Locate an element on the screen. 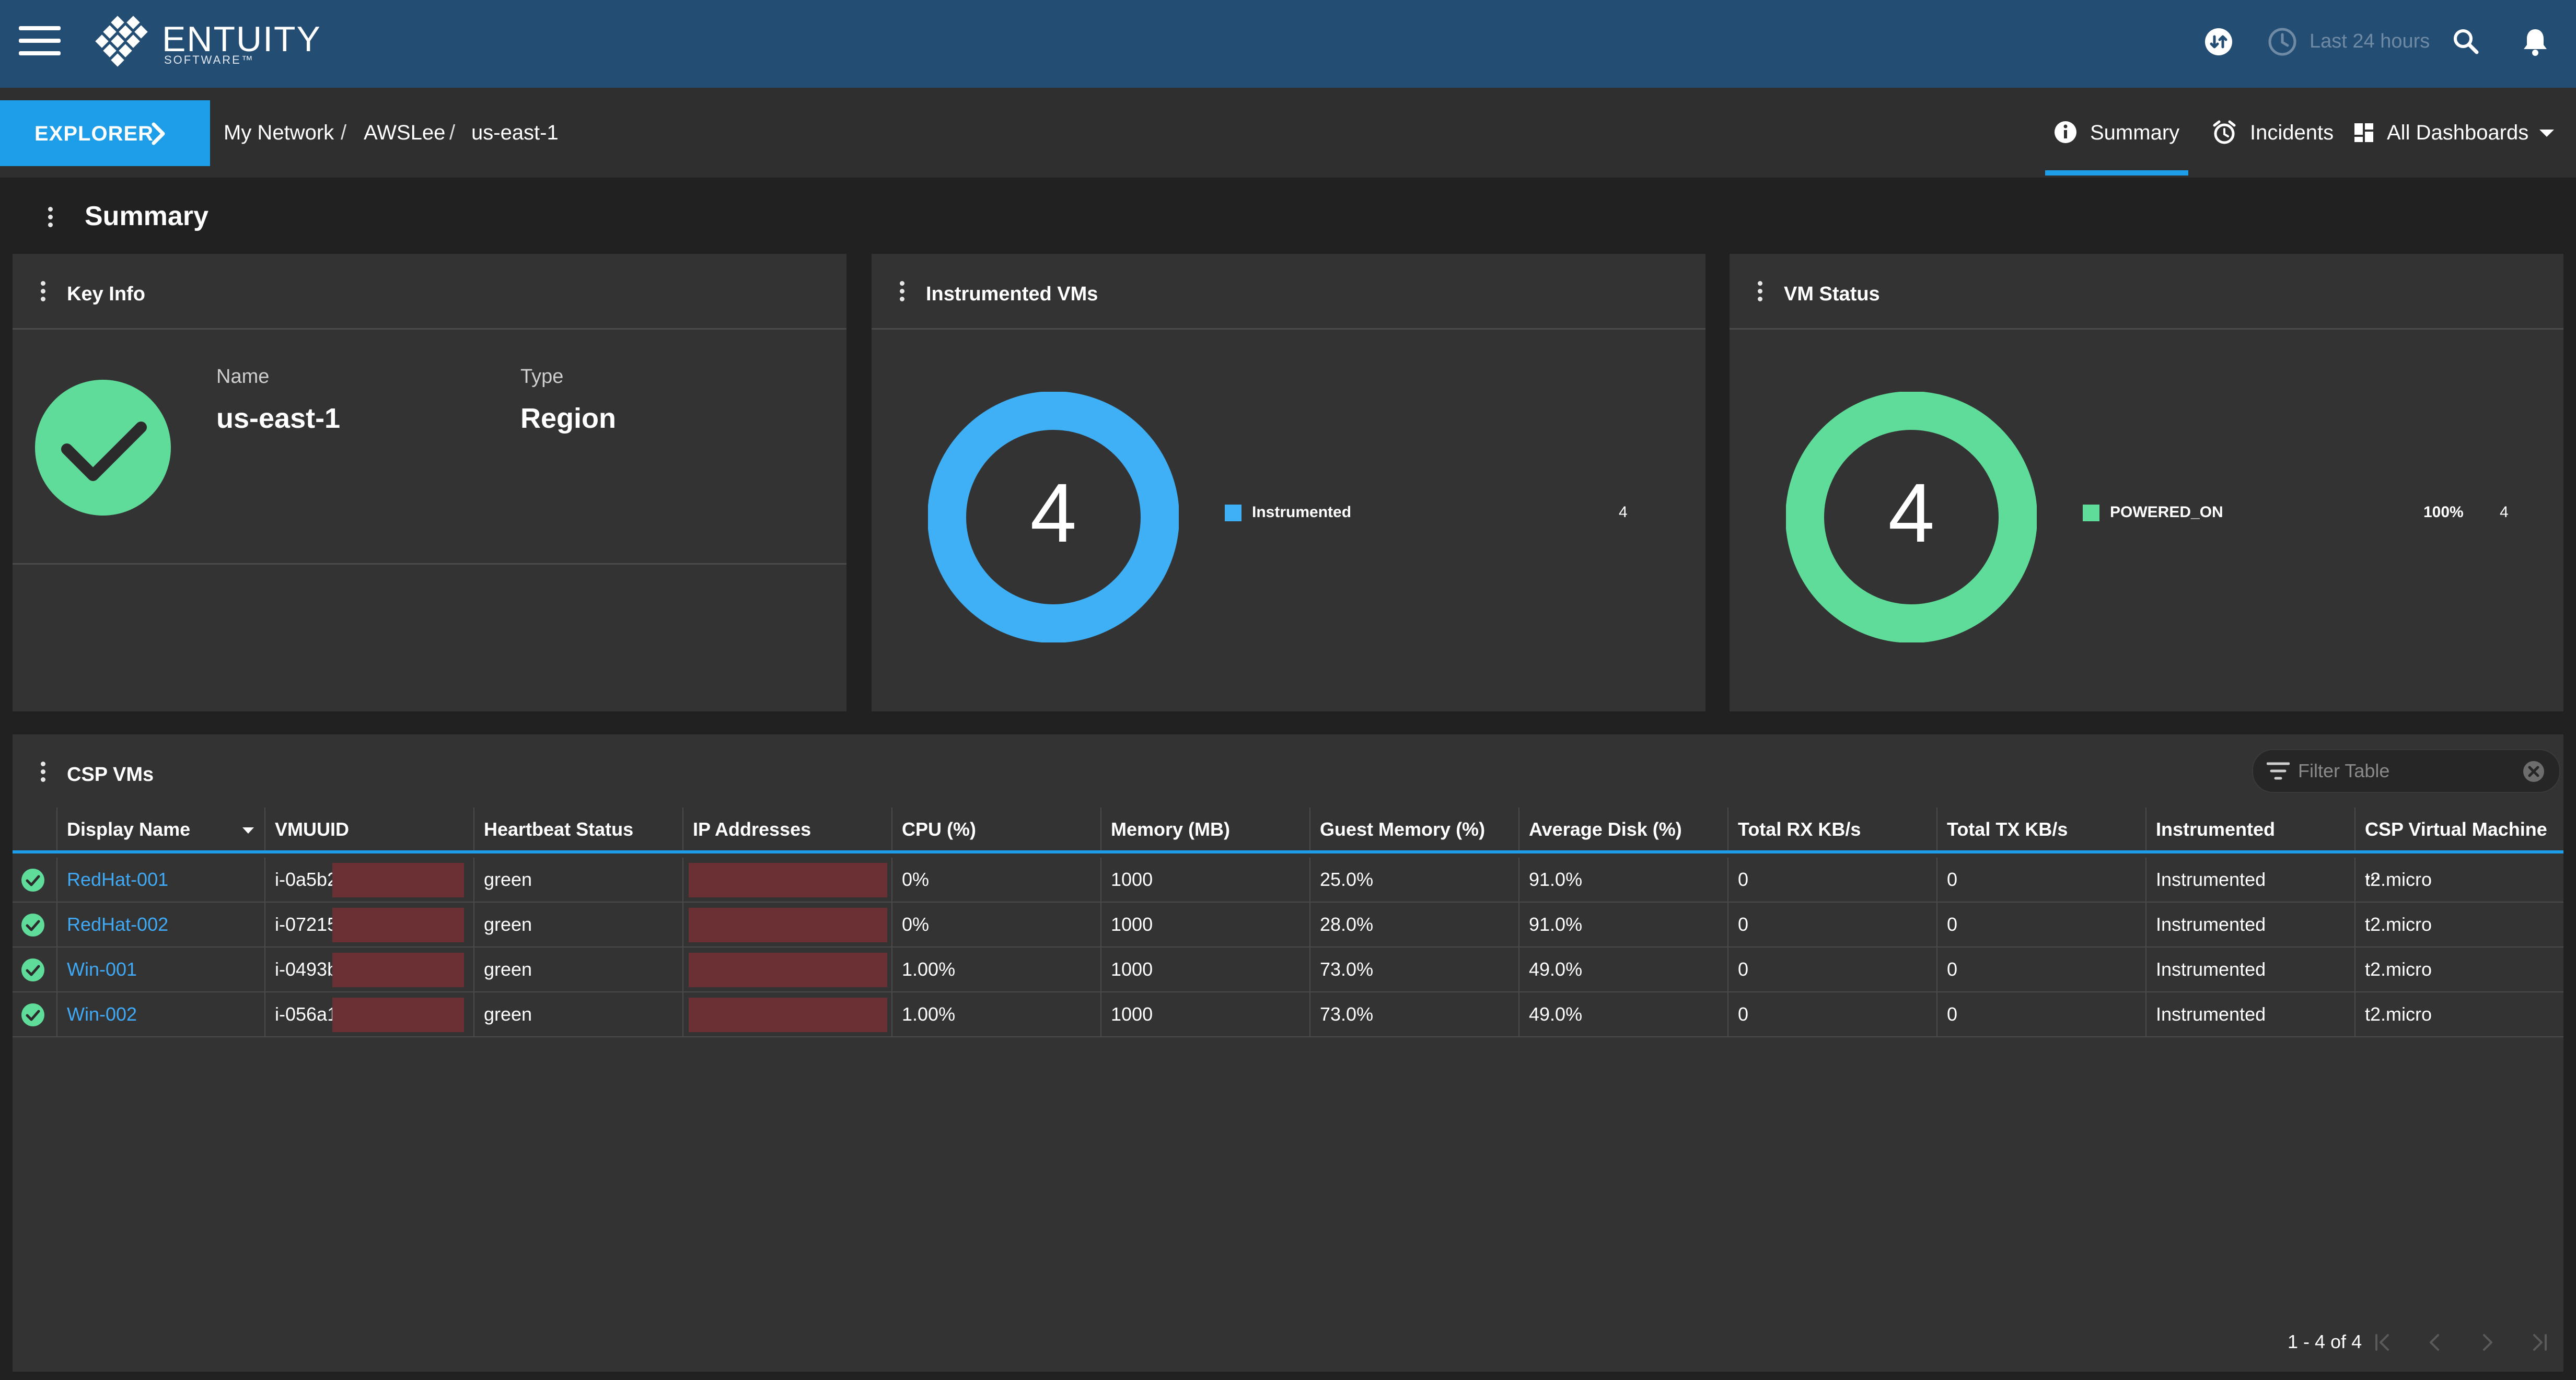 The height and width of the screenshot is (1380, 2576). ip-addresses-cell is located at coordinates (787, 1014).